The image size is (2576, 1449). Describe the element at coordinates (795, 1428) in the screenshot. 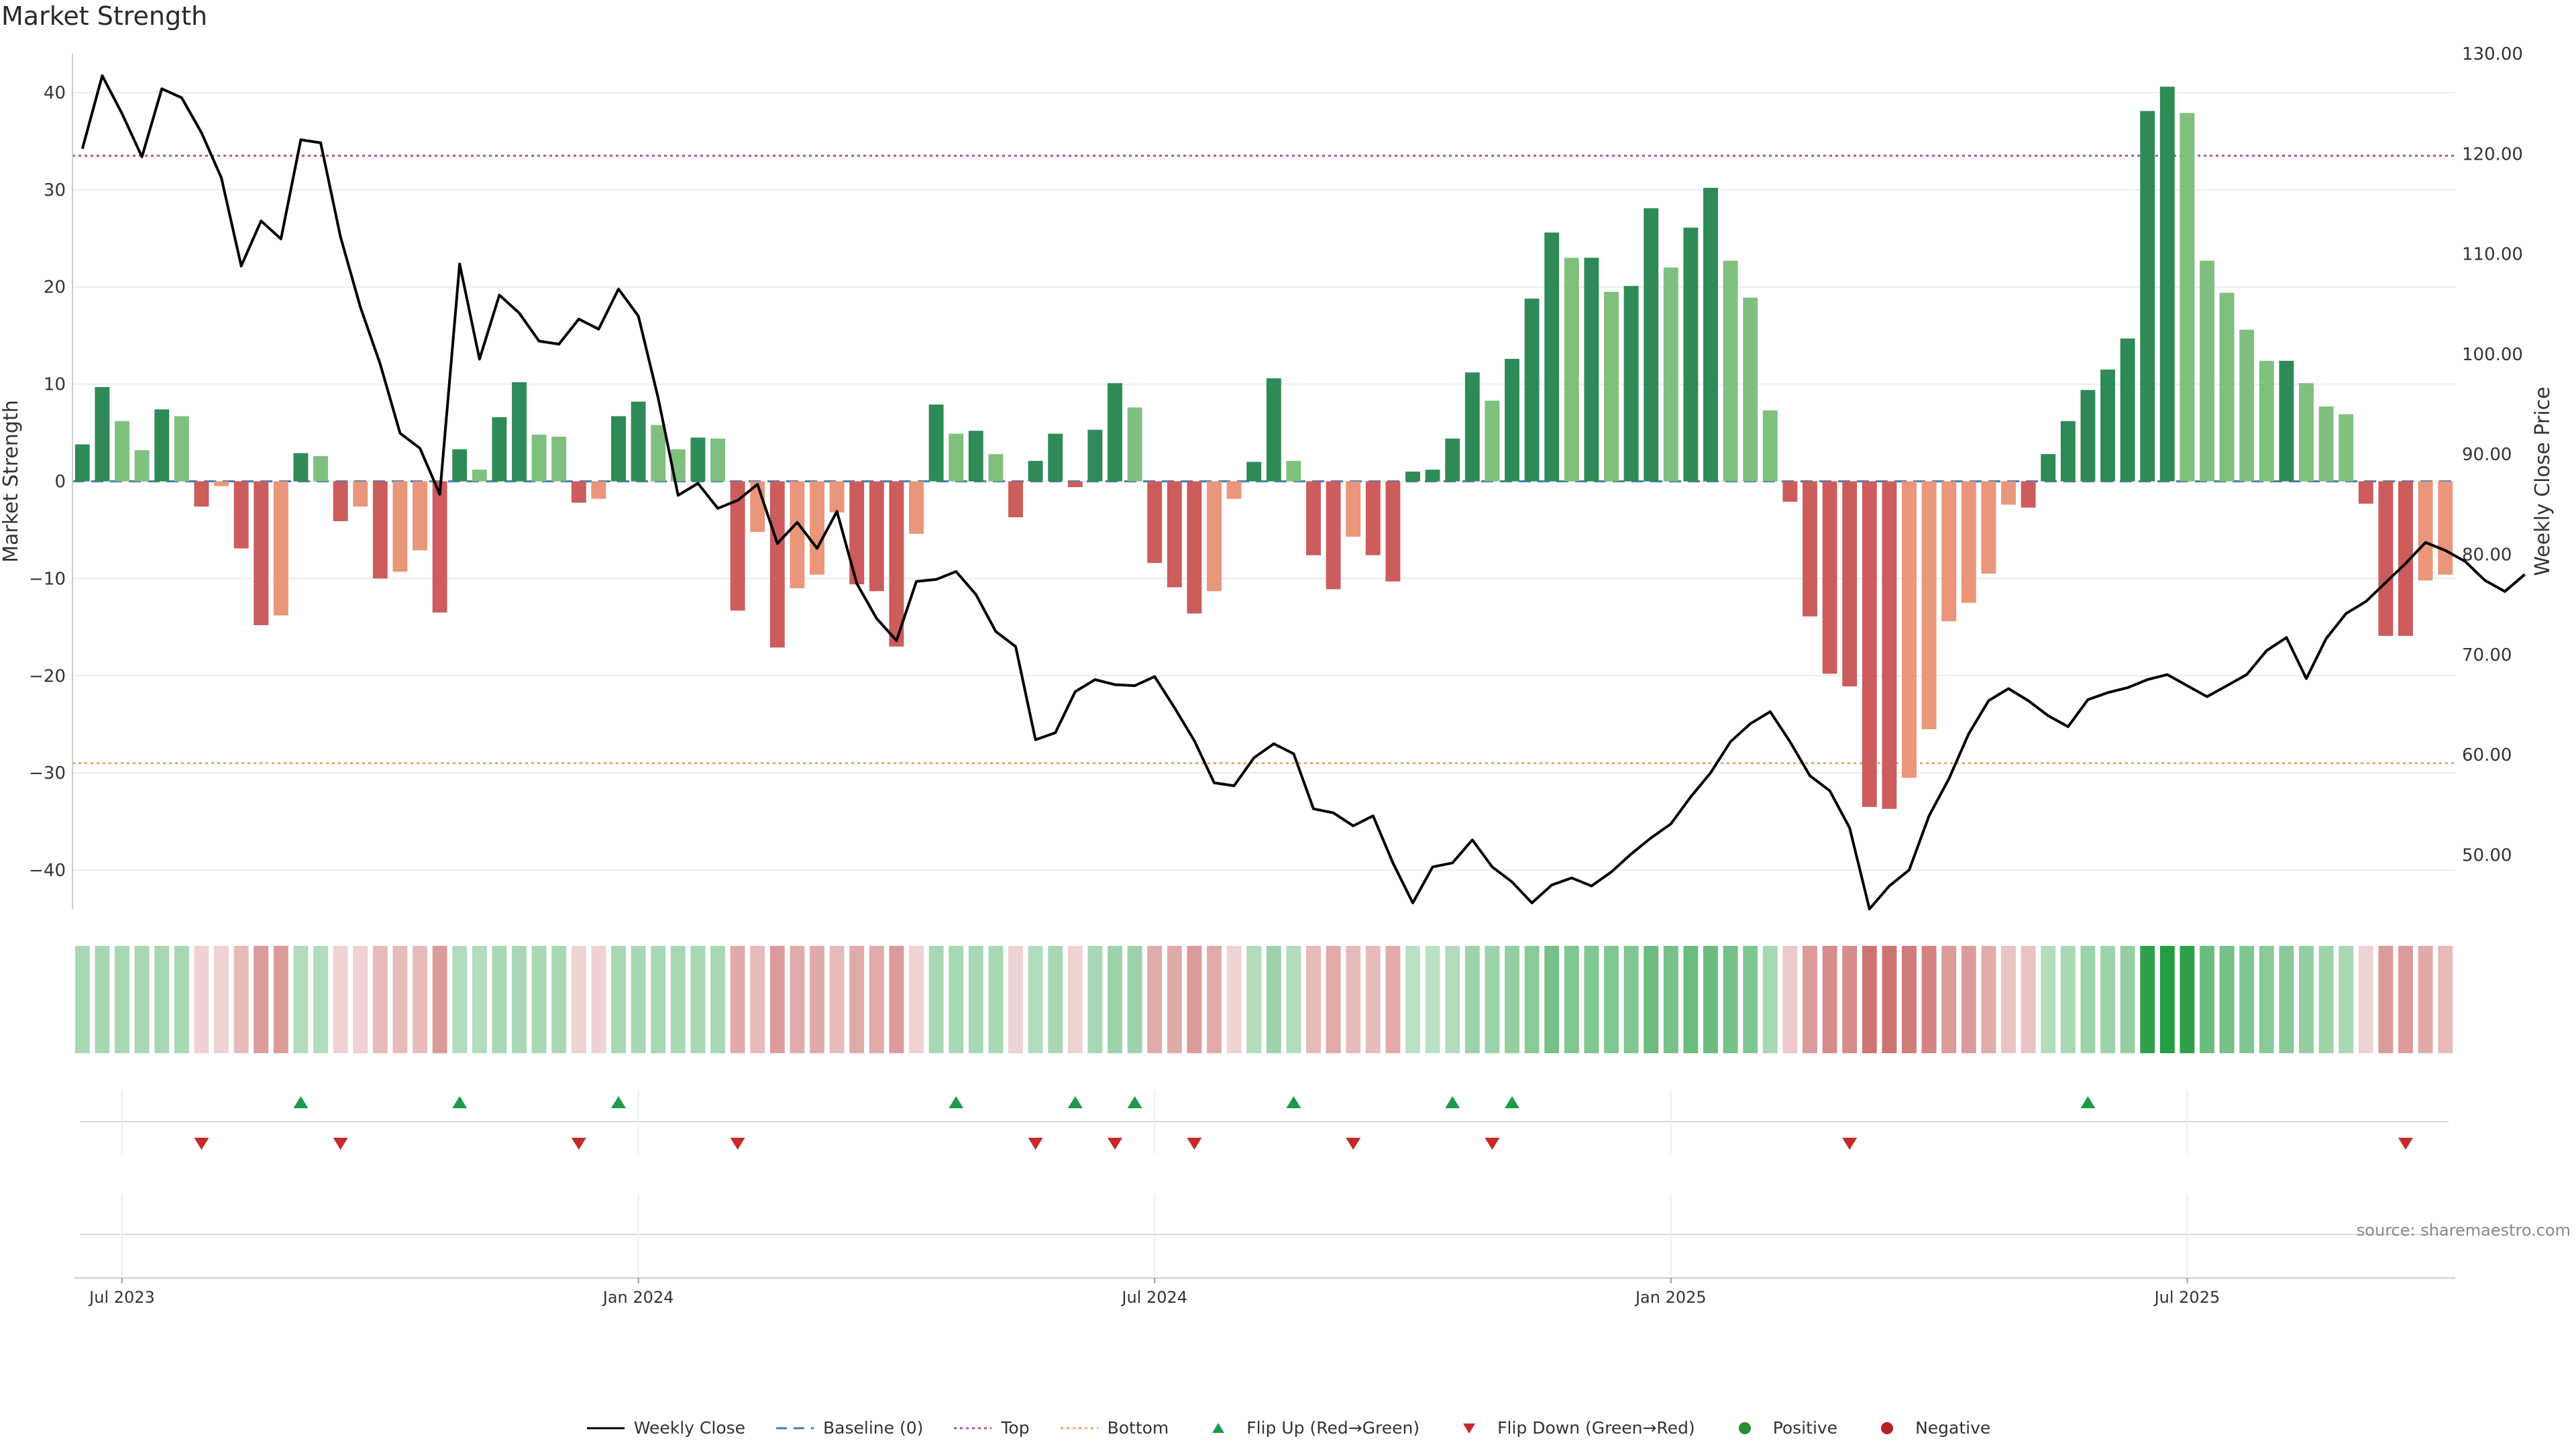

I see `dash-legend-icon` at that location.